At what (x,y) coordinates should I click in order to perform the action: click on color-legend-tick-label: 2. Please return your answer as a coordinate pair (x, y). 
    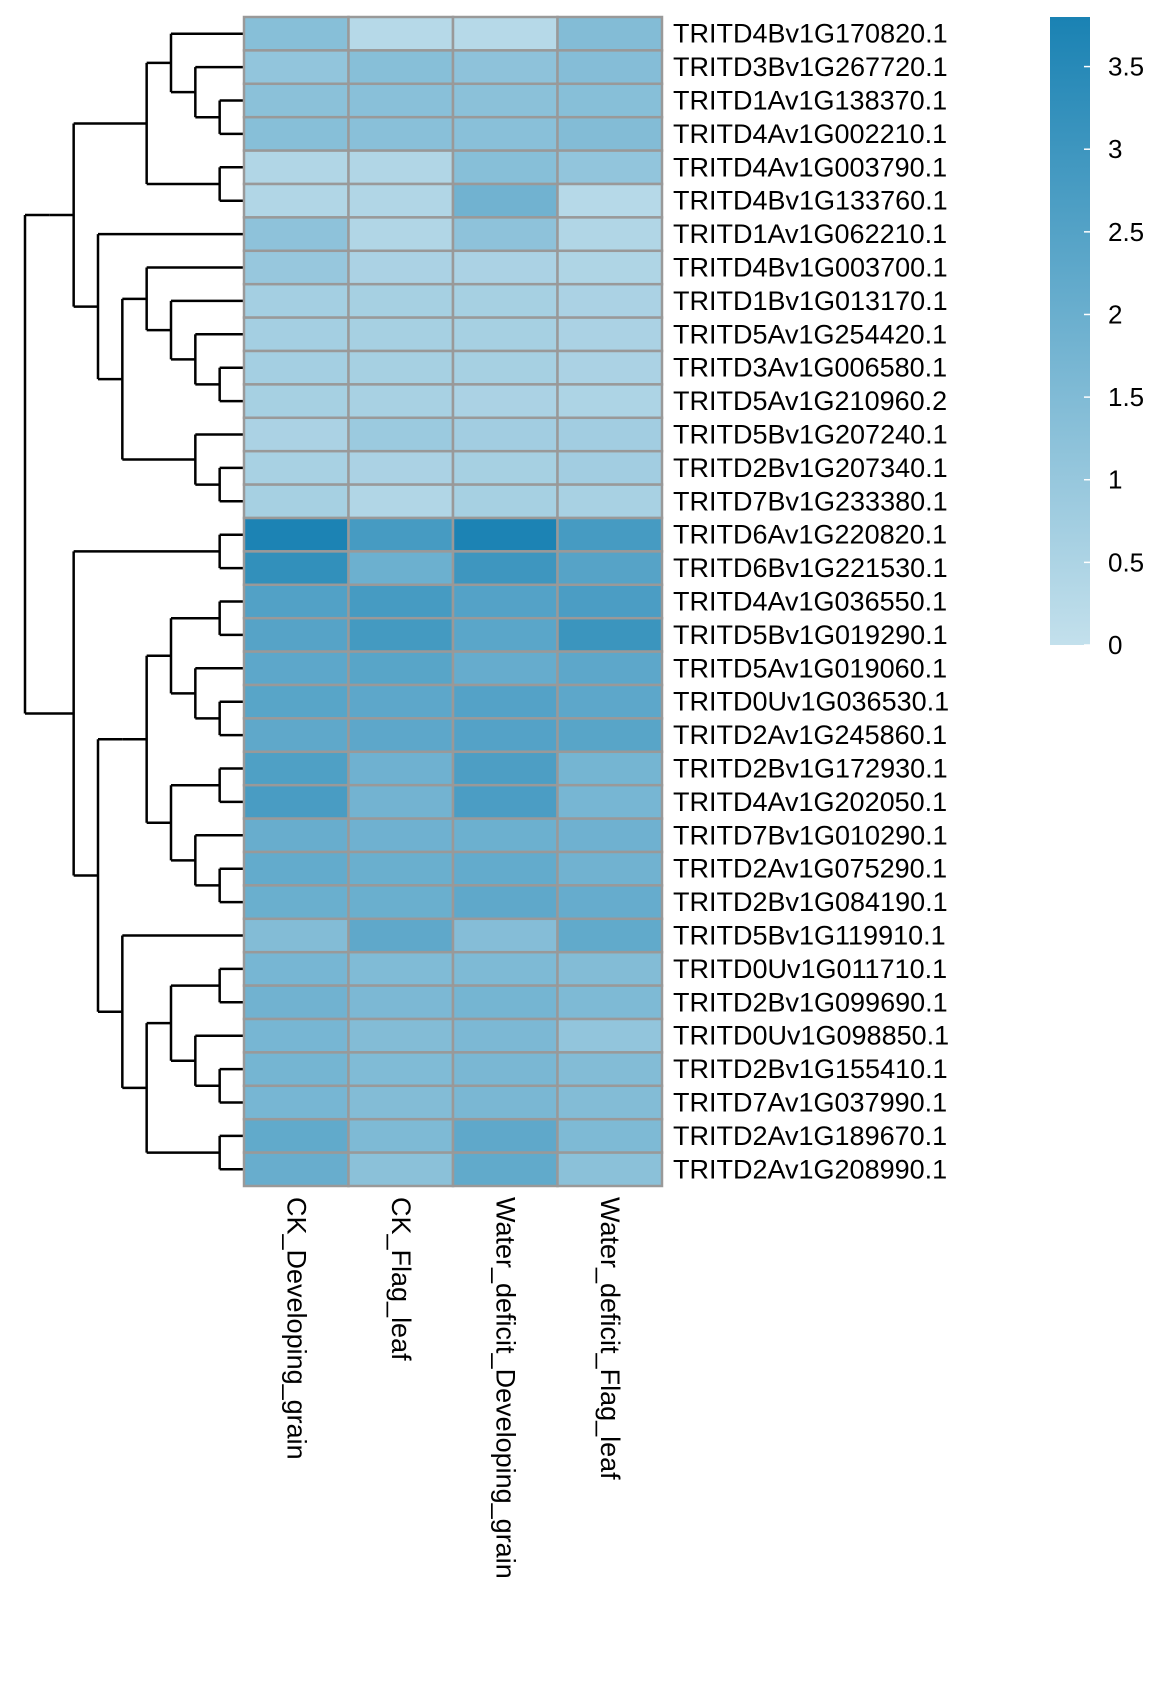
    Looking at the image, I should click on (1115, 314).